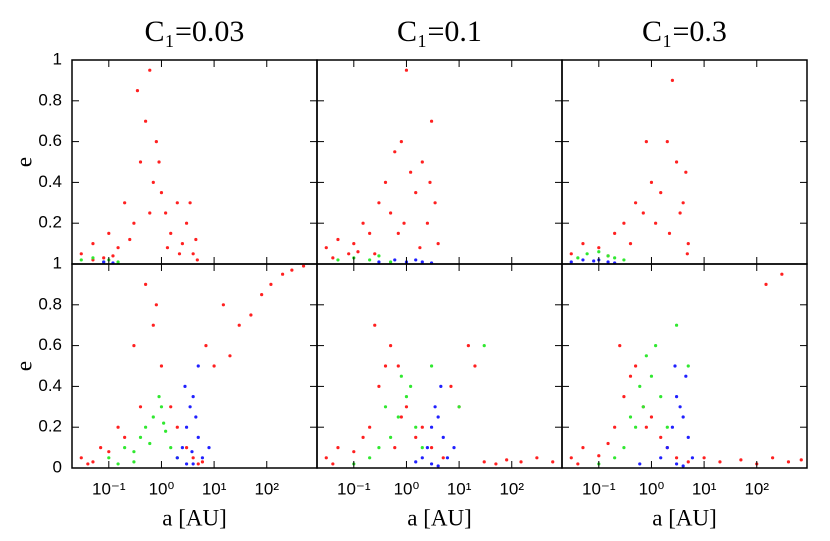 Image resolution: width=830 pixels, height=541 pixels. Describe the element at coordinates (195, 31) in the screenshot. I see `panel-title: C₁=0.03` at that location.